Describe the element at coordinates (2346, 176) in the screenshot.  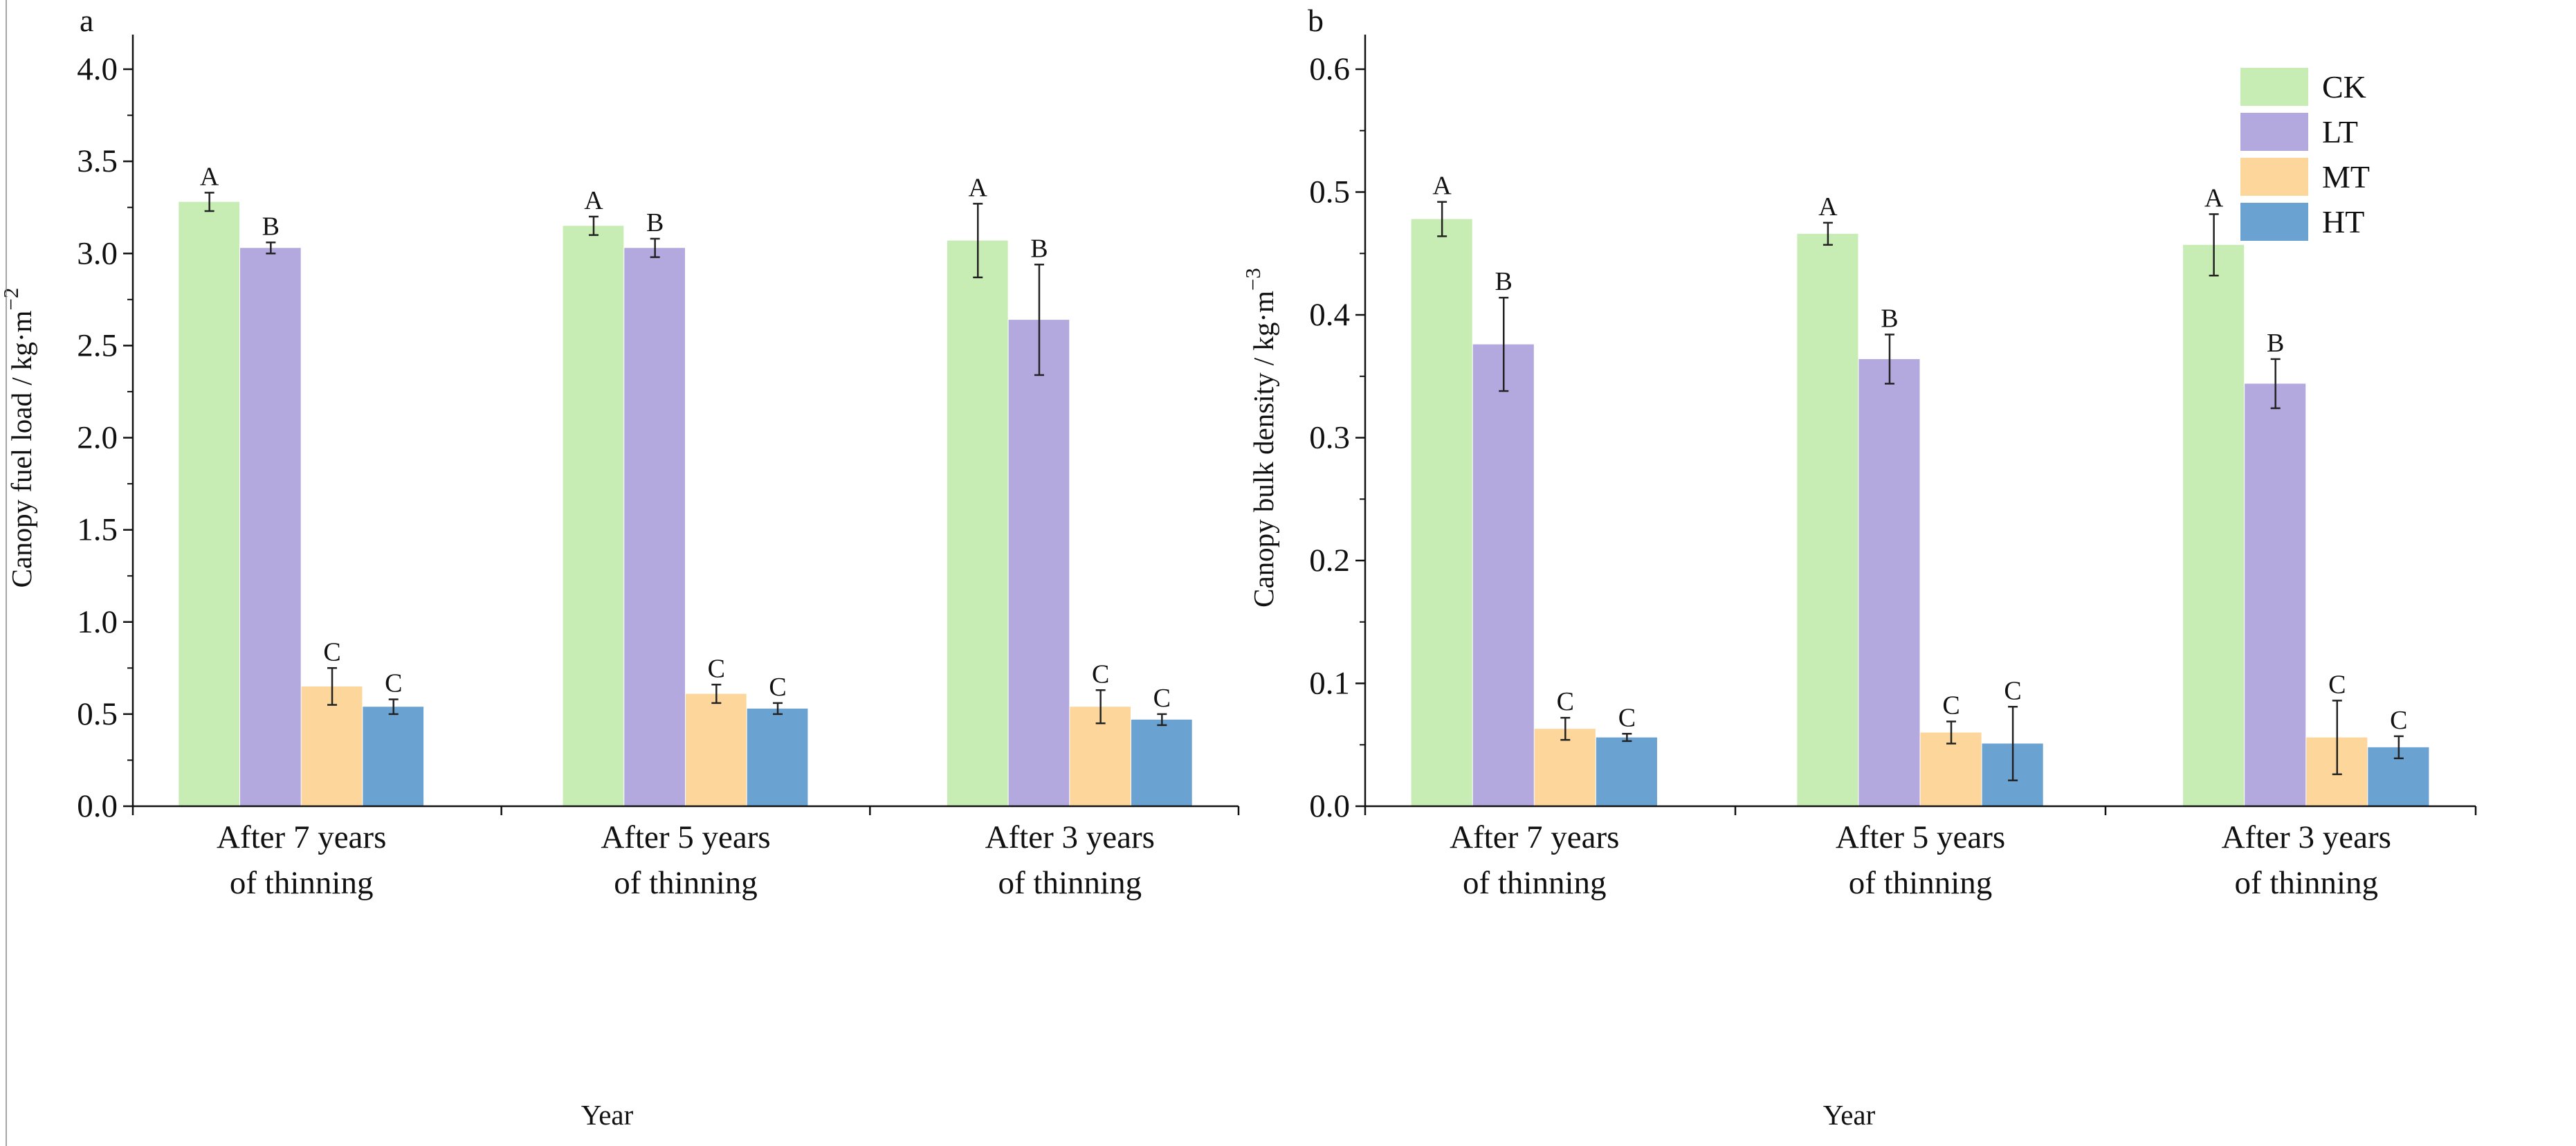
I see `legend-label-mt: MT` at that location.